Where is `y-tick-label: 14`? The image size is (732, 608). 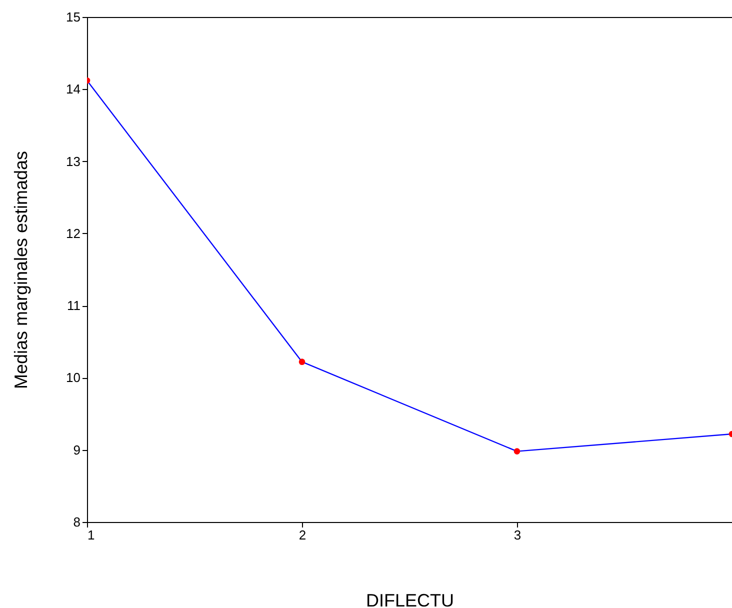
y-tick-label: 14 is located at coordinates (73, 89).